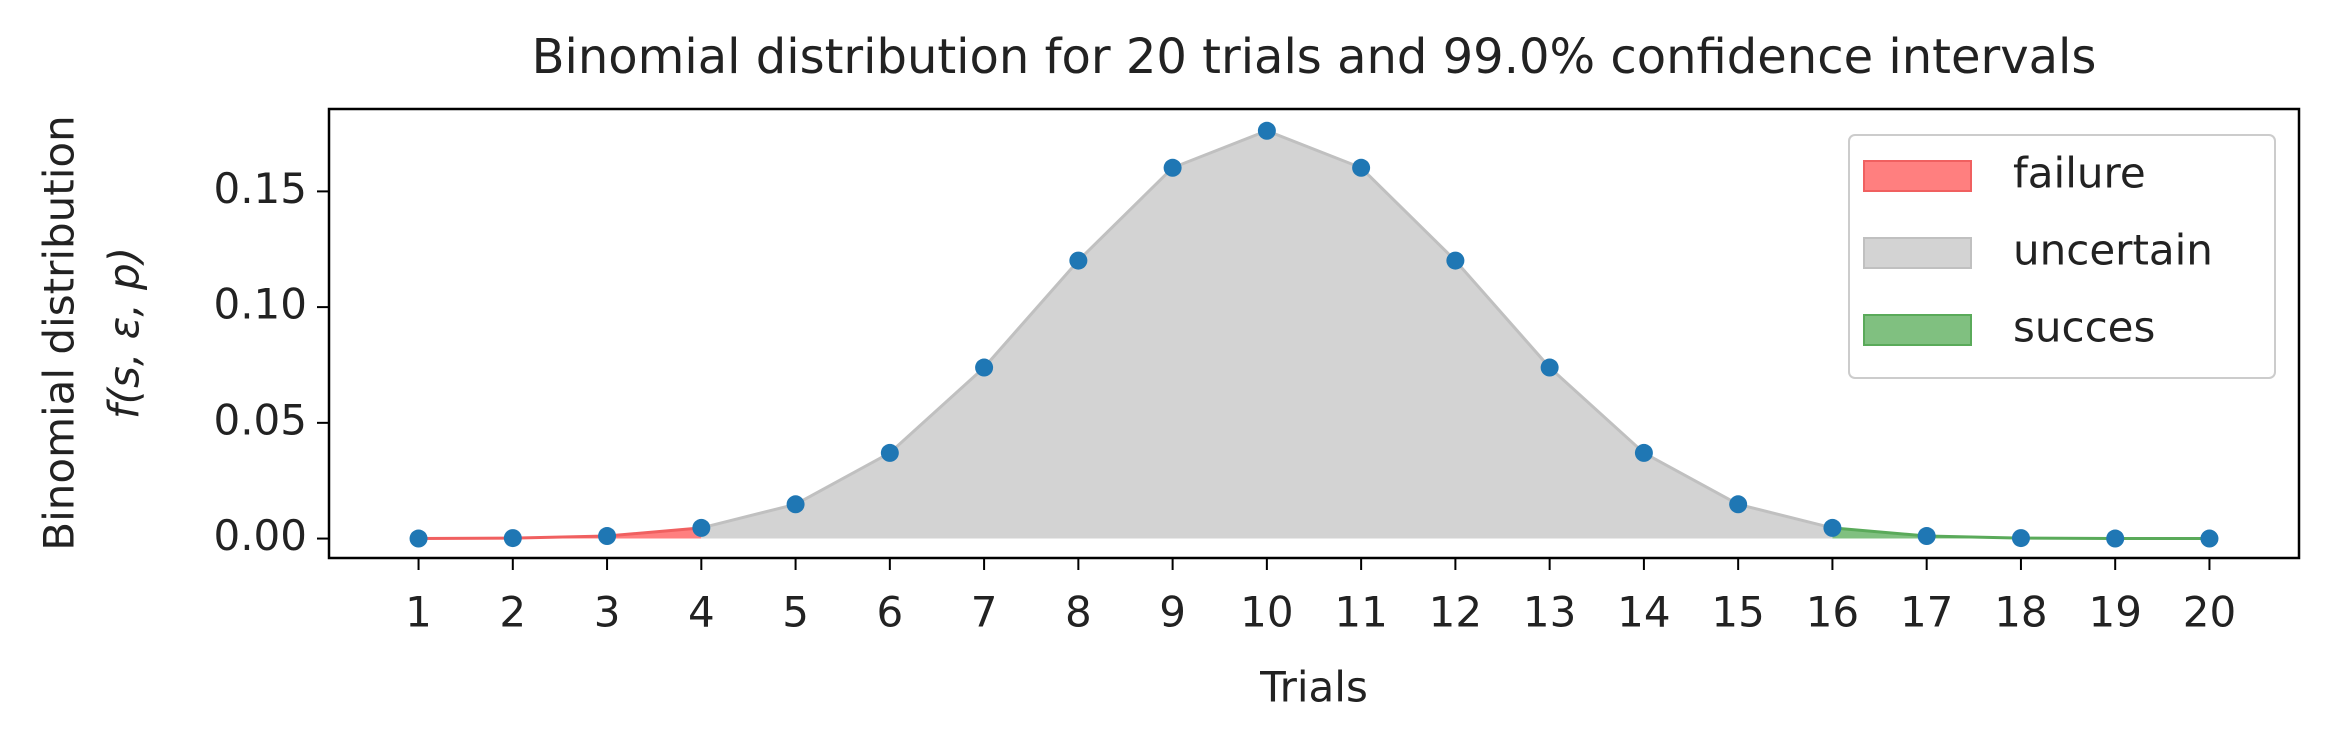 This screenshot has width=2344, height=742. Describe the element at coordinates (2113, 250) in the screenshot. I see `legend-label: uncertain` at that location.